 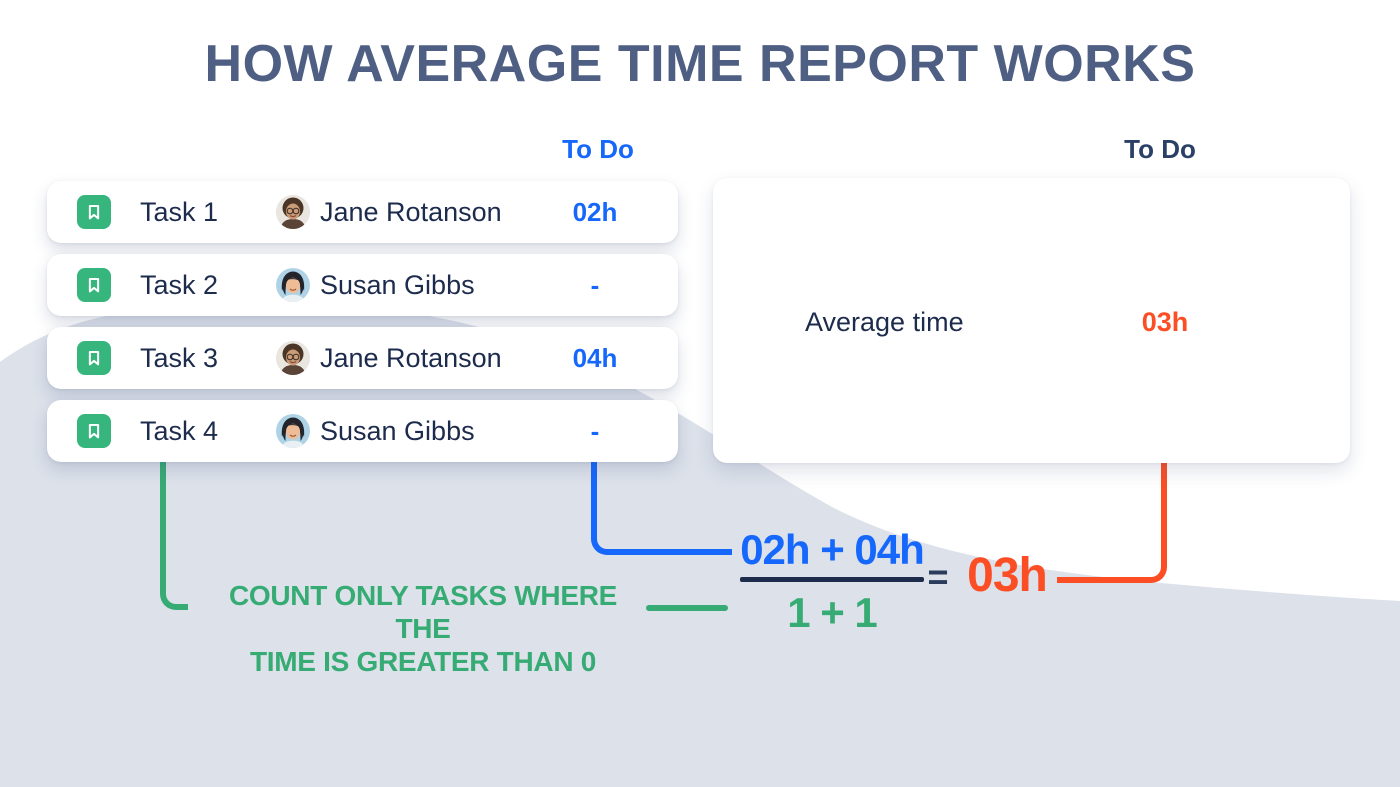 I want to click on orange-connector-line, so click(x=1112, y=522).